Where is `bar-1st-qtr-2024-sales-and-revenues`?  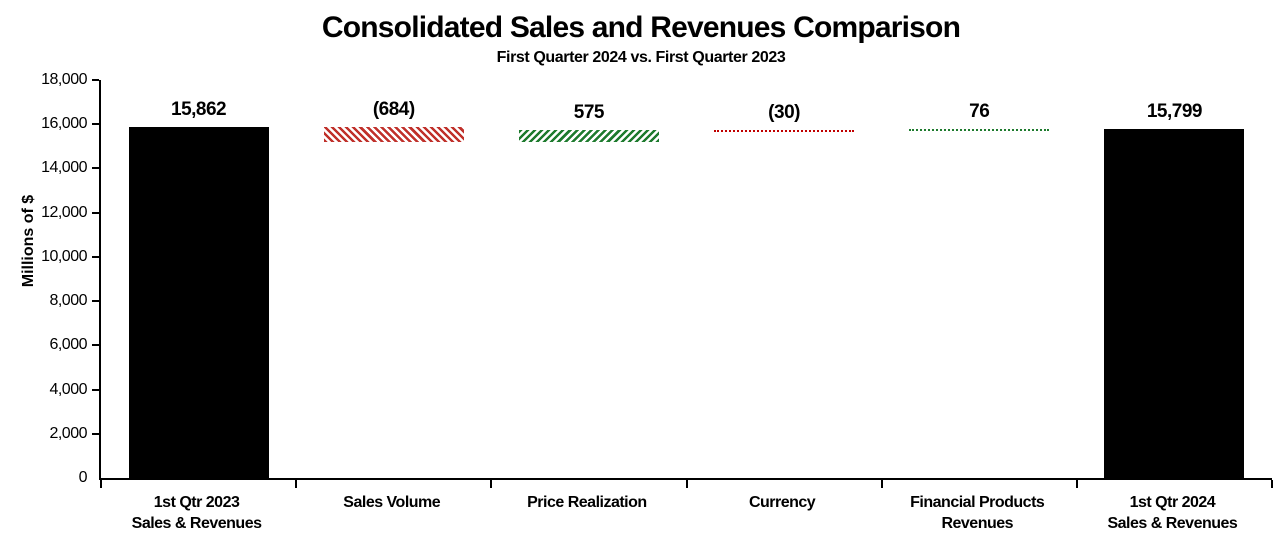
bar-1st-qtr-2024-sales-and-revenues is located at coordinates (1174, 303).